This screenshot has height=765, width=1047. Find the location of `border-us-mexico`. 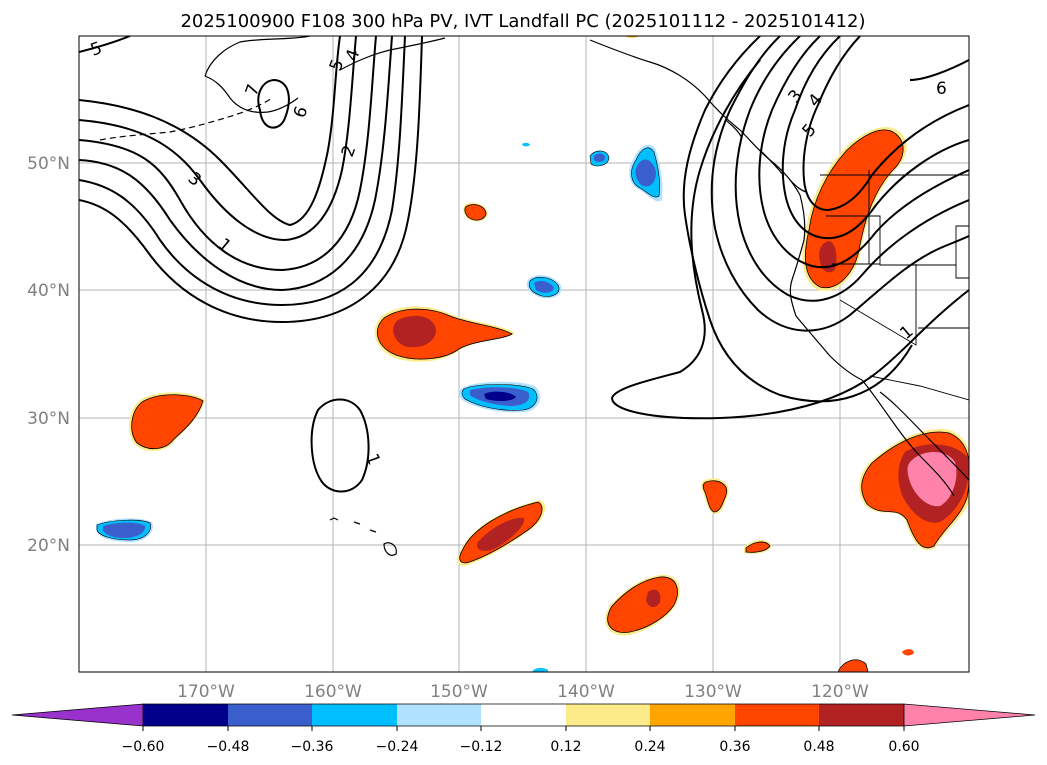

border-us-mexico is located at coordinates (919, 388).